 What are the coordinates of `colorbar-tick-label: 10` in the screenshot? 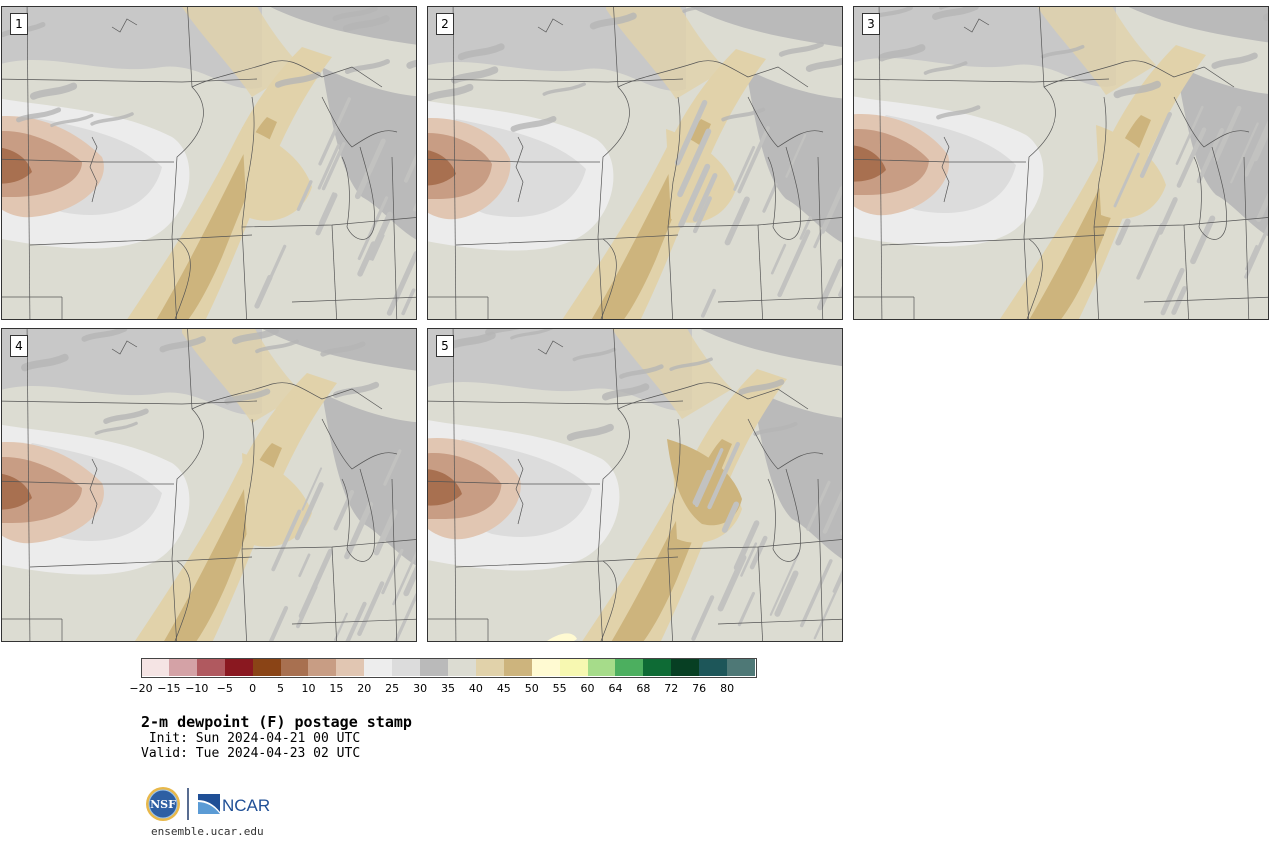 It's located at (308, 688).